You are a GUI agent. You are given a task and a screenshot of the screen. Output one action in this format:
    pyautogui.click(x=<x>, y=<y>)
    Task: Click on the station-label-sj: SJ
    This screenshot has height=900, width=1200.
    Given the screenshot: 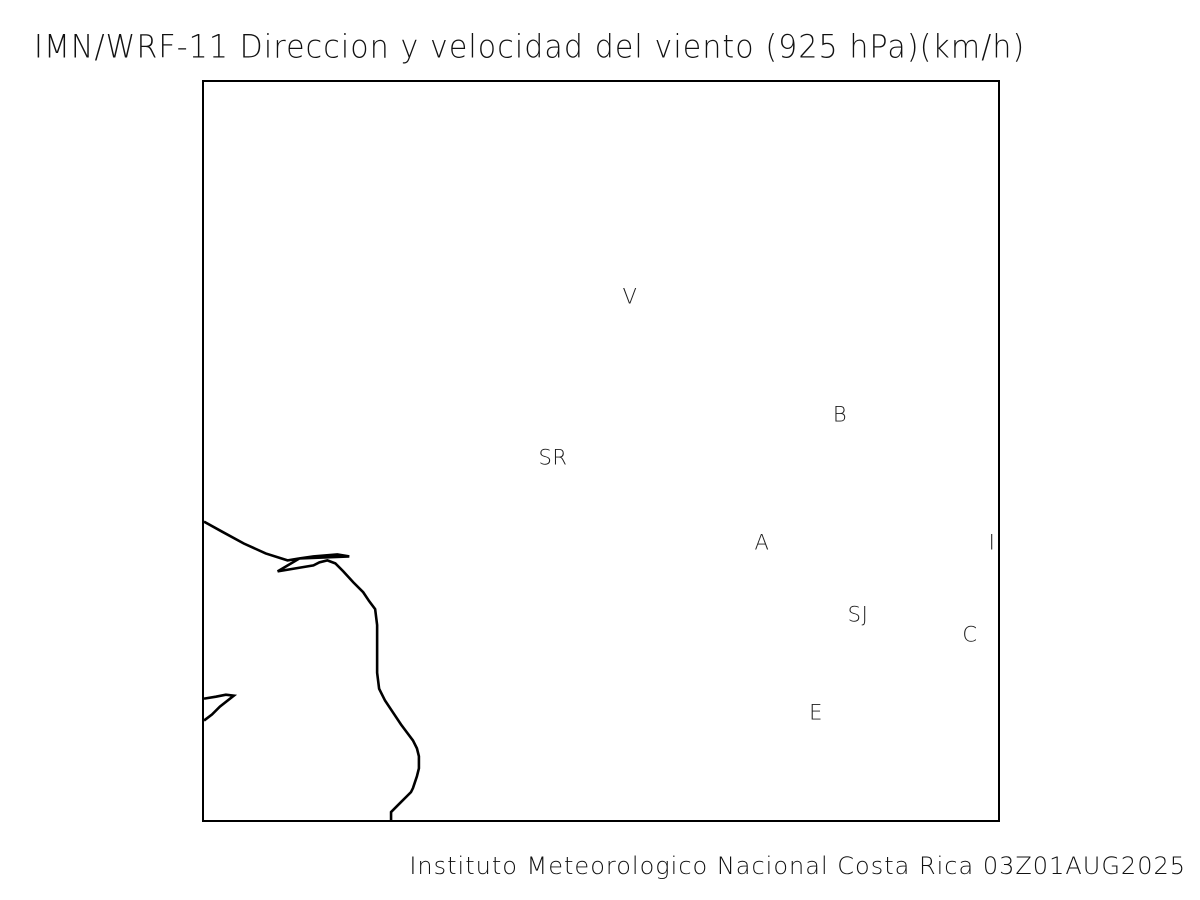 What is the action you would take?
    pyautogui.click(x=858, y=614)
    